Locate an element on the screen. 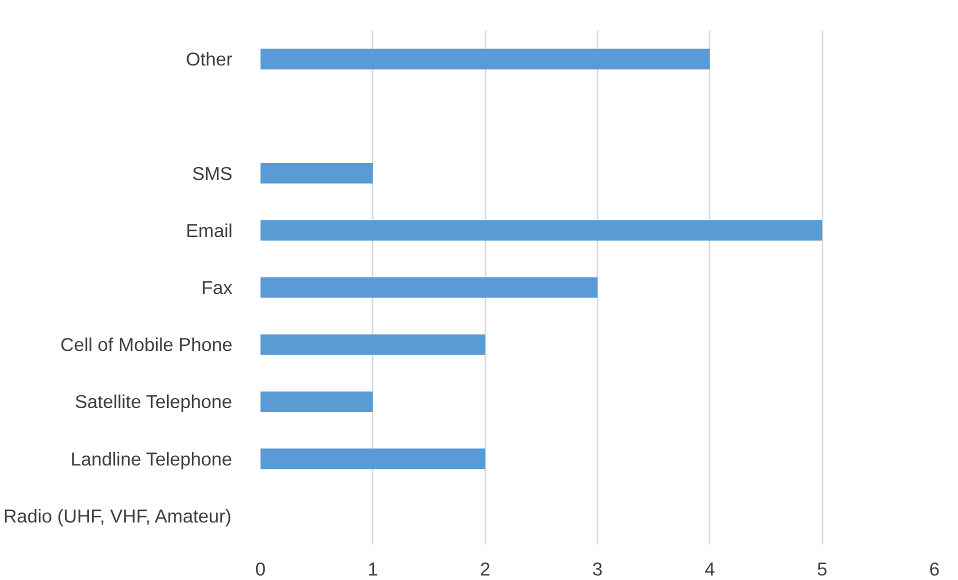  x-tick-label: 4 is located at coordinates (710, 569).